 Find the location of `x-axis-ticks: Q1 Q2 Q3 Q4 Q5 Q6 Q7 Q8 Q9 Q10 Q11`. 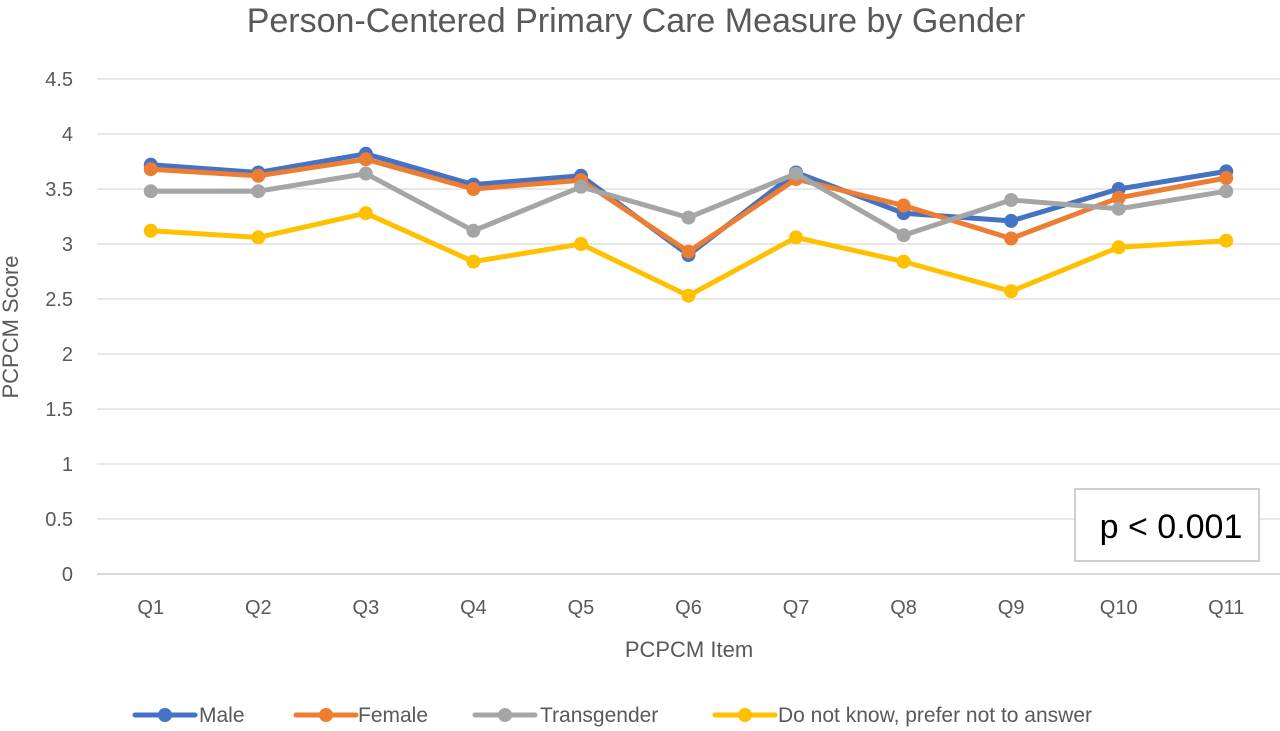

x-axis-ticks: Q1 Q2 Q3 Q4 Q5 Q6 Q7 Q8 Q9 Q10 Q11 is located at coordinates (690, 608).